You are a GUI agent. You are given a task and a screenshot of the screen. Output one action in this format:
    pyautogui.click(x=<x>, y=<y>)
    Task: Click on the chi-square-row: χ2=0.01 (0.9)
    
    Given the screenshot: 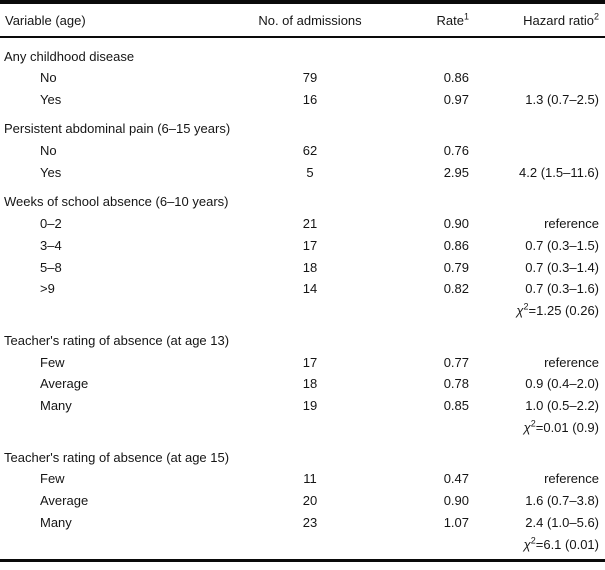 What is the action you would take?
    pyautogui.click(x=302, y=428)
    